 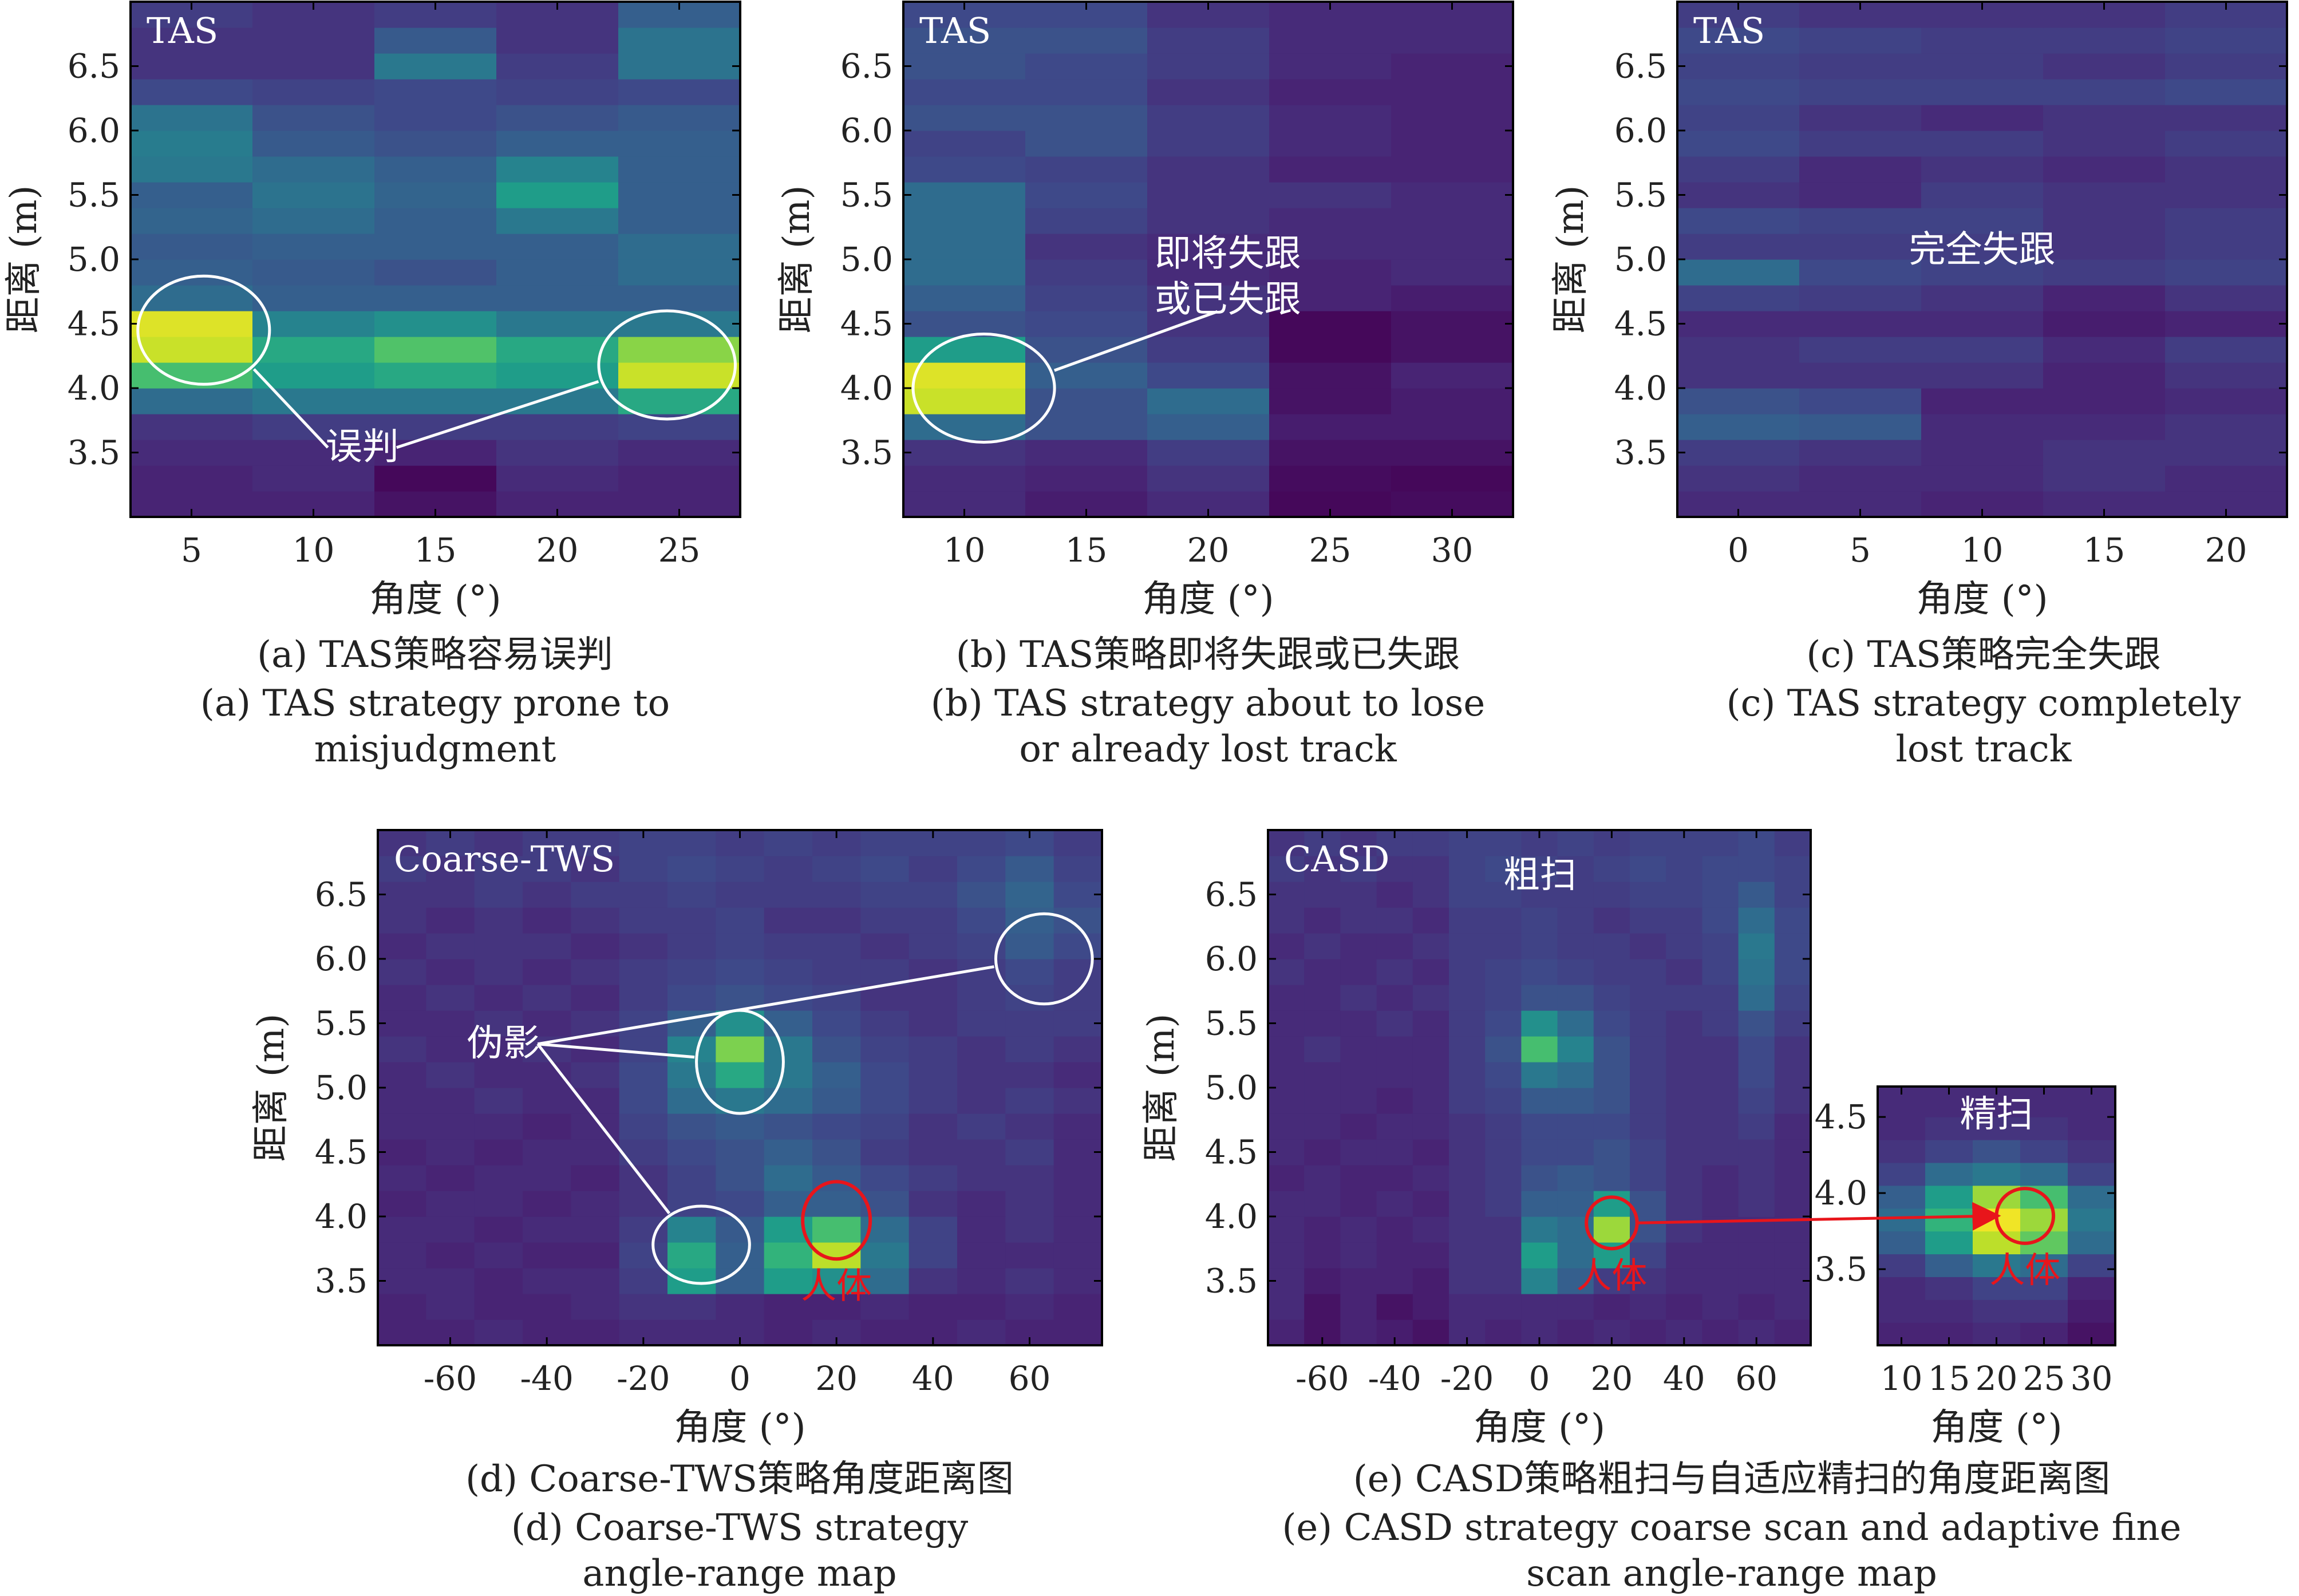 I want to click on annotation-leader, so click(x=1135, y=341).